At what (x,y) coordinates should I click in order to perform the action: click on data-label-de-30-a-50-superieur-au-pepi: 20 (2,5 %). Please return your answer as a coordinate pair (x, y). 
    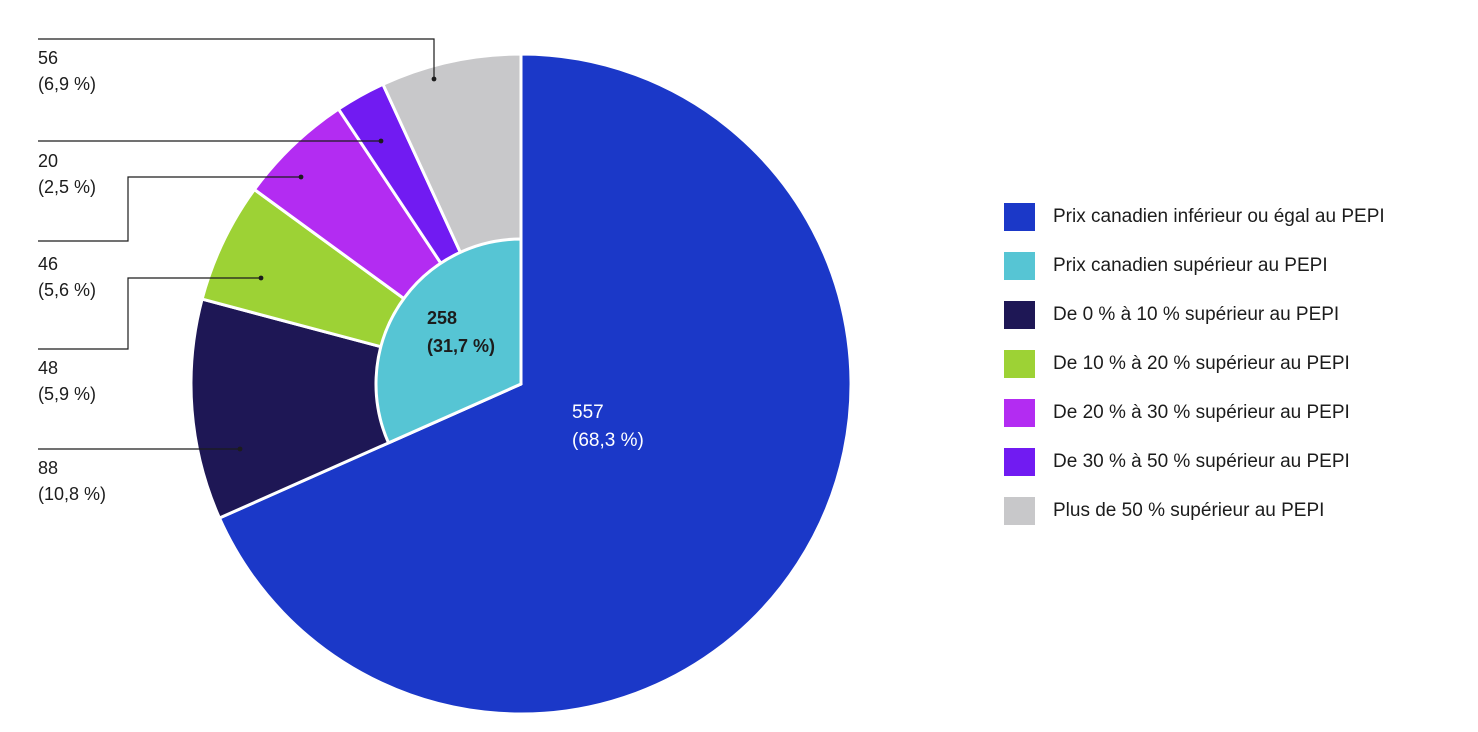
    Looking at the image, I should click on (67, 174).